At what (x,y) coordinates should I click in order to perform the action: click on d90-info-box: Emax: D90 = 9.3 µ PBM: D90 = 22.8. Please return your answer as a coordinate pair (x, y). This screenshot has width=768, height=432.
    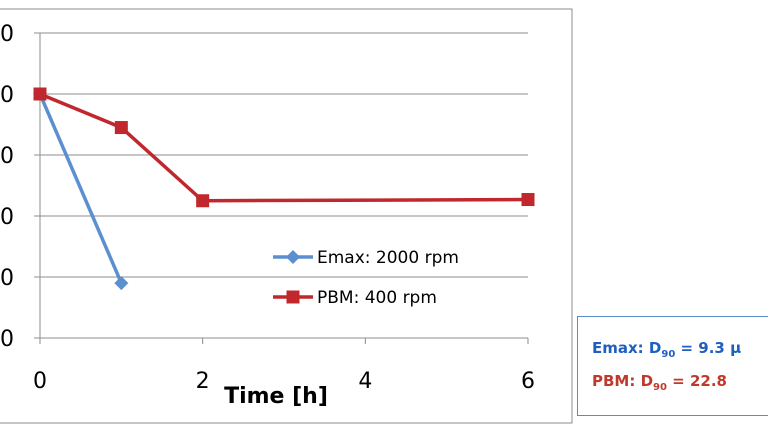
    Looking at the image, I should click on (672, 366).